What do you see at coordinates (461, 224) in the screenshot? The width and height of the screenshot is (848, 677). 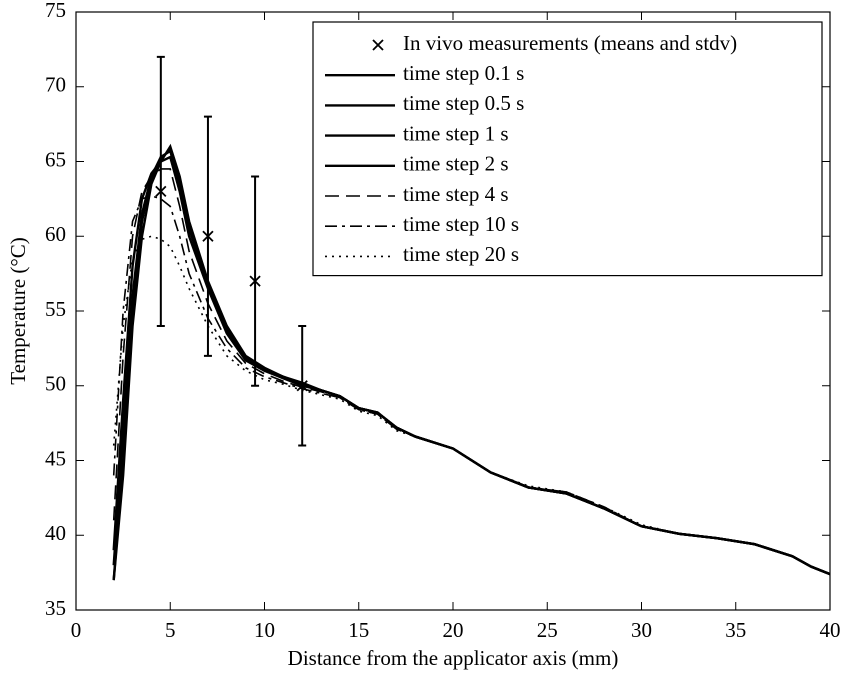 I see `legend-label: time step 10 s` at bounding box center [461, 224].